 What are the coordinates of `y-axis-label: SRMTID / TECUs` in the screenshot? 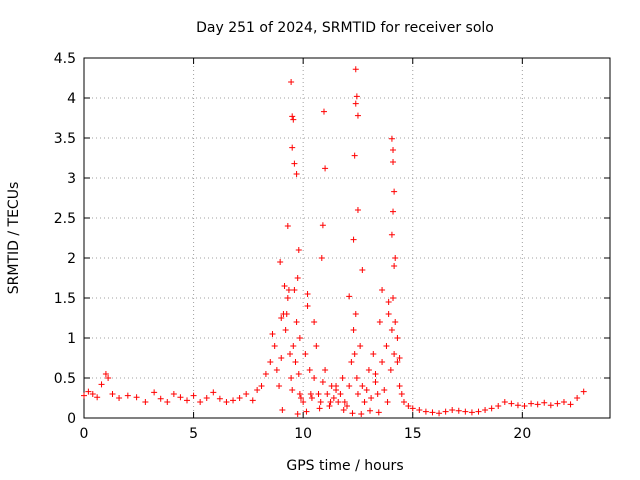 It's located at (14, 238).